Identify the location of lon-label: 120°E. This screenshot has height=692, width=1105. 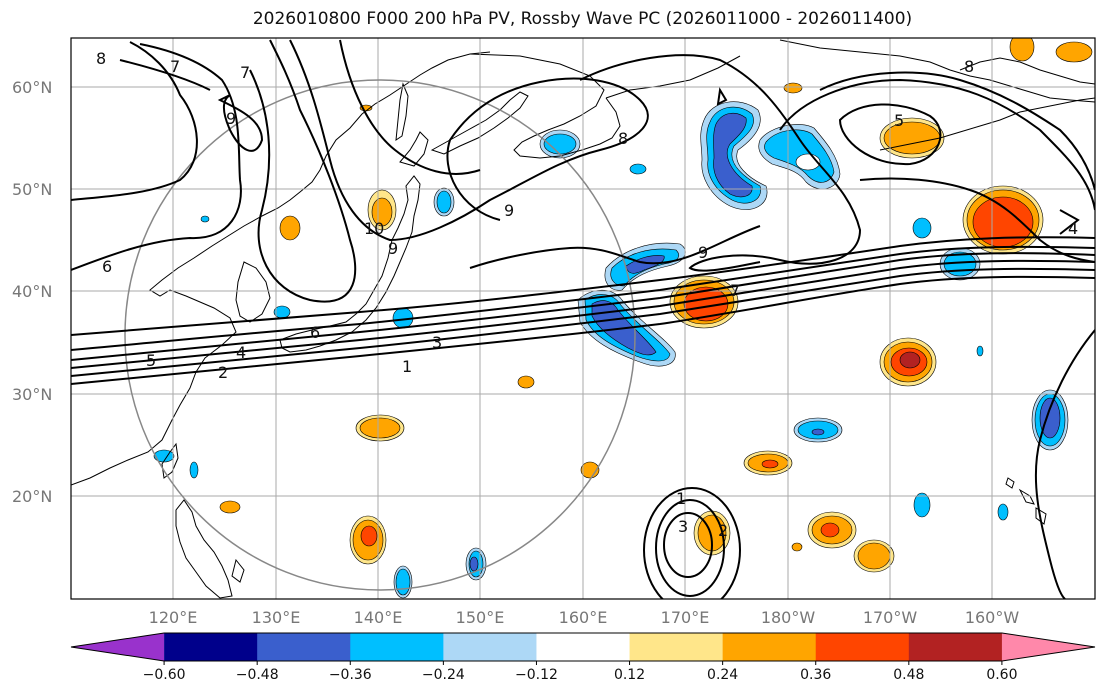
(173, 617).